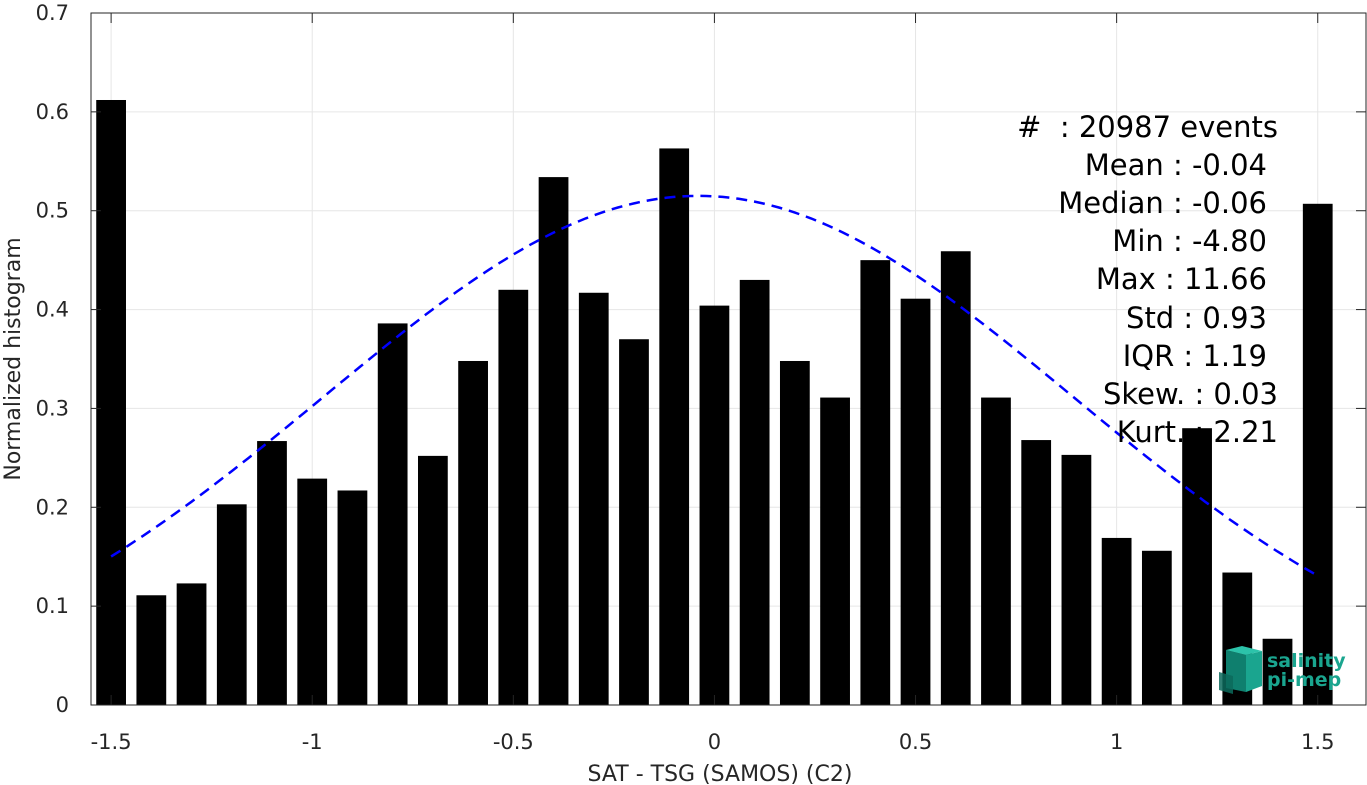 This screenshot has height=785, width=1367. What do you see at coordinates (1190, 394) in the screenshot?
I see `stats-skew: Skew. : 0.03` at bounding box center [1190, 394].